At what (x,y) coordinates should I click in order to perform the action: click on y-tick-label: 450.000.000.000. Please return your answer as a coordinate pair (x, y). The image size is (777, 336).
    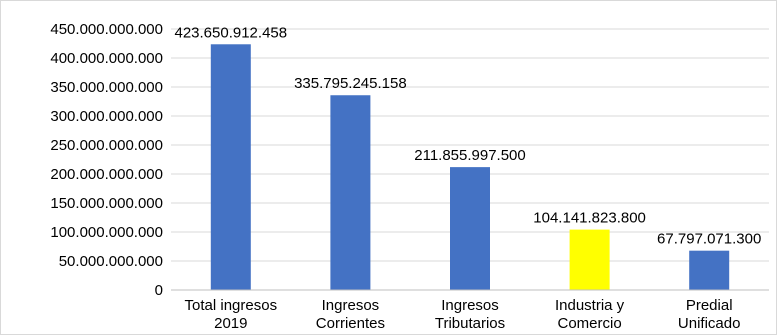
    Looking at the image, I should click on (106, 29).